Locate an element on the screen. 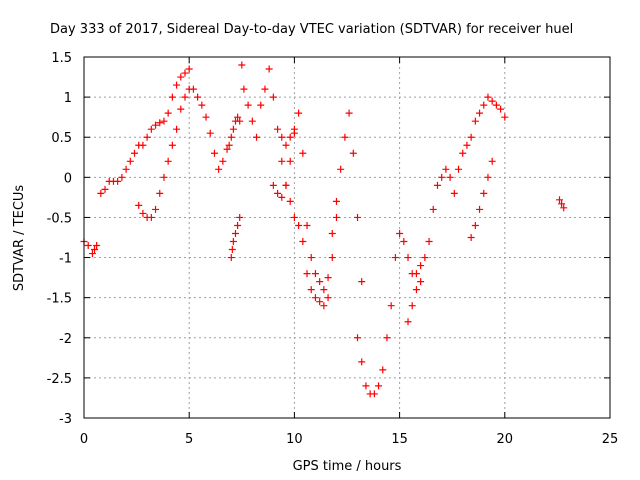  y-tick-label: 1.5 is located at coordinates (61, 58).